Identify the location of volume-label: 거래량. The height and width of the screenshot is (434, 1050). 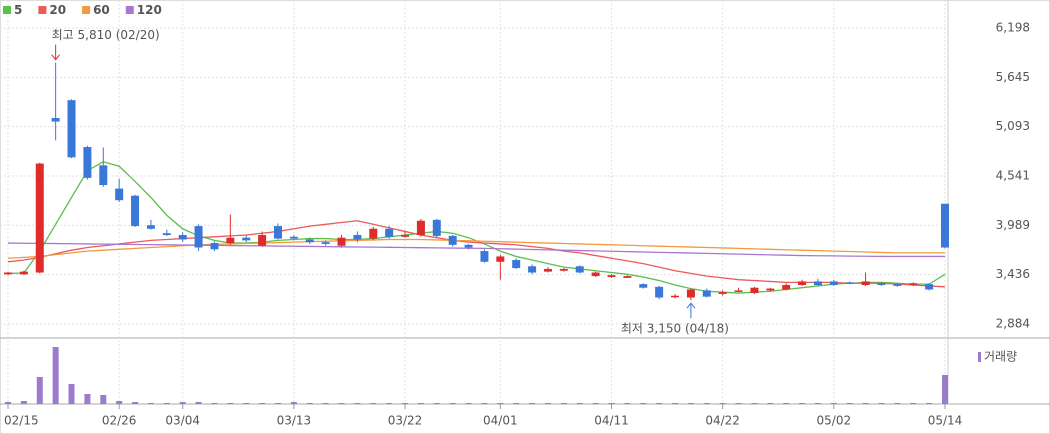
(1000, 357).